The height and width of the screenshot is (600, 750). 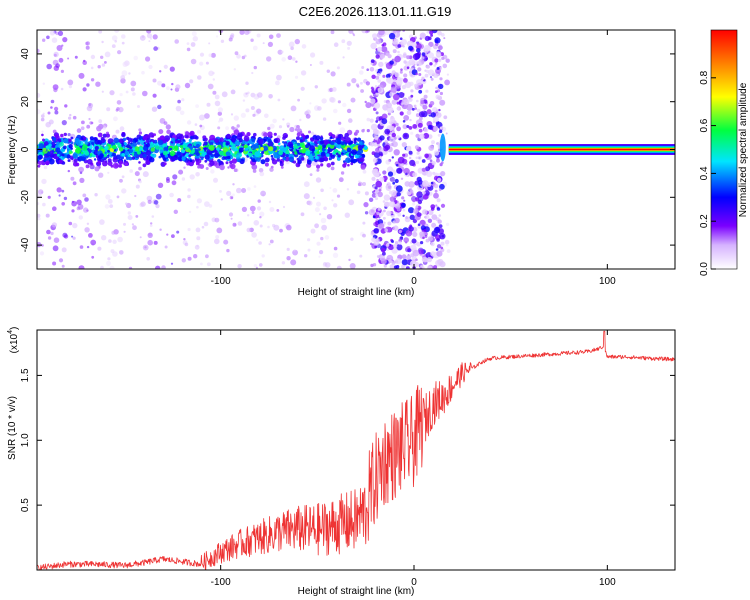 What do you see at coordinates (25, 54) in the screenshot?
I see `spectrogram-y-tick-label: 40` at bounding box center [25, 54].